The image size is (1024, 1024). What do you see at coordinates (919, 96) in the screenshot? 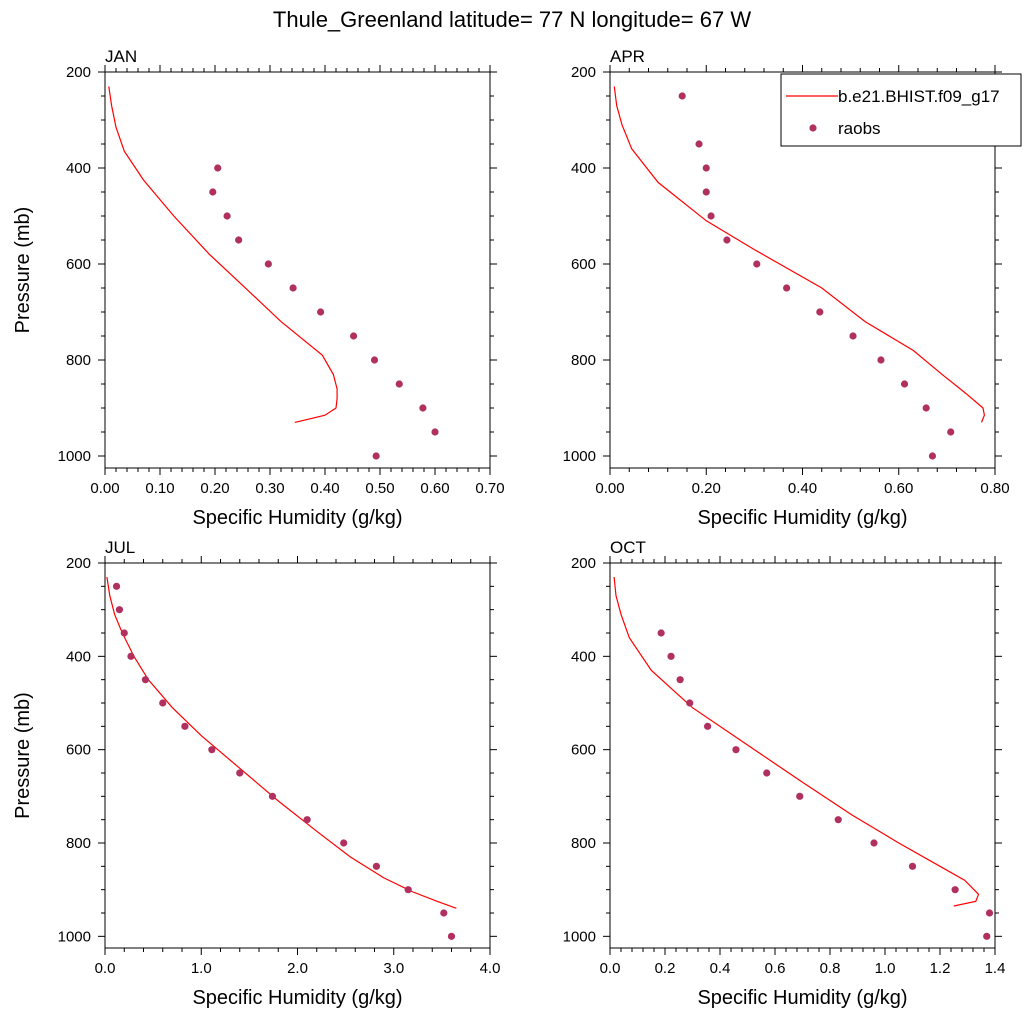
I see `legend-model-label: b.e21.BHIST.f09_g17` at bounding box center [919, 96].